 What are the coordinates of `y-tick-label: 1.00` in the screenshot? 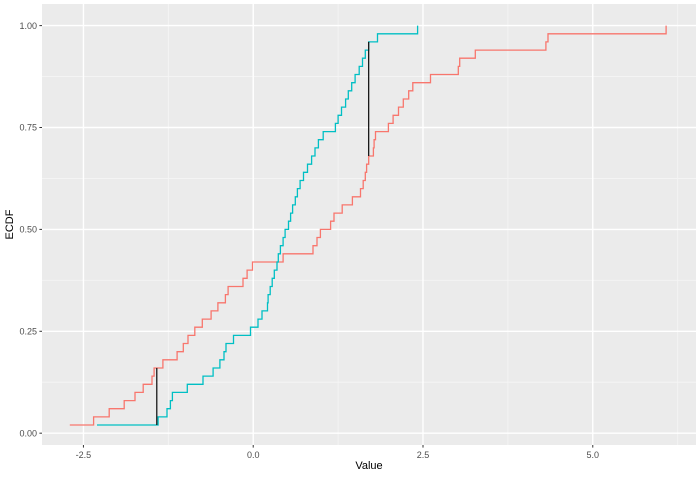 It's located at (28, 26).